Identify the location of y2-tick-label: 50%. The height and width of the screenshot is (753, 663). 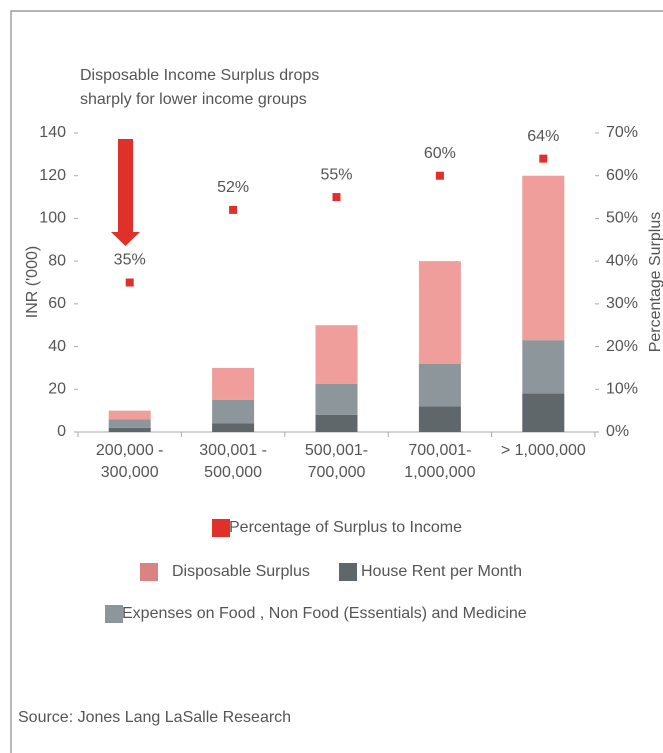
(622, 218).